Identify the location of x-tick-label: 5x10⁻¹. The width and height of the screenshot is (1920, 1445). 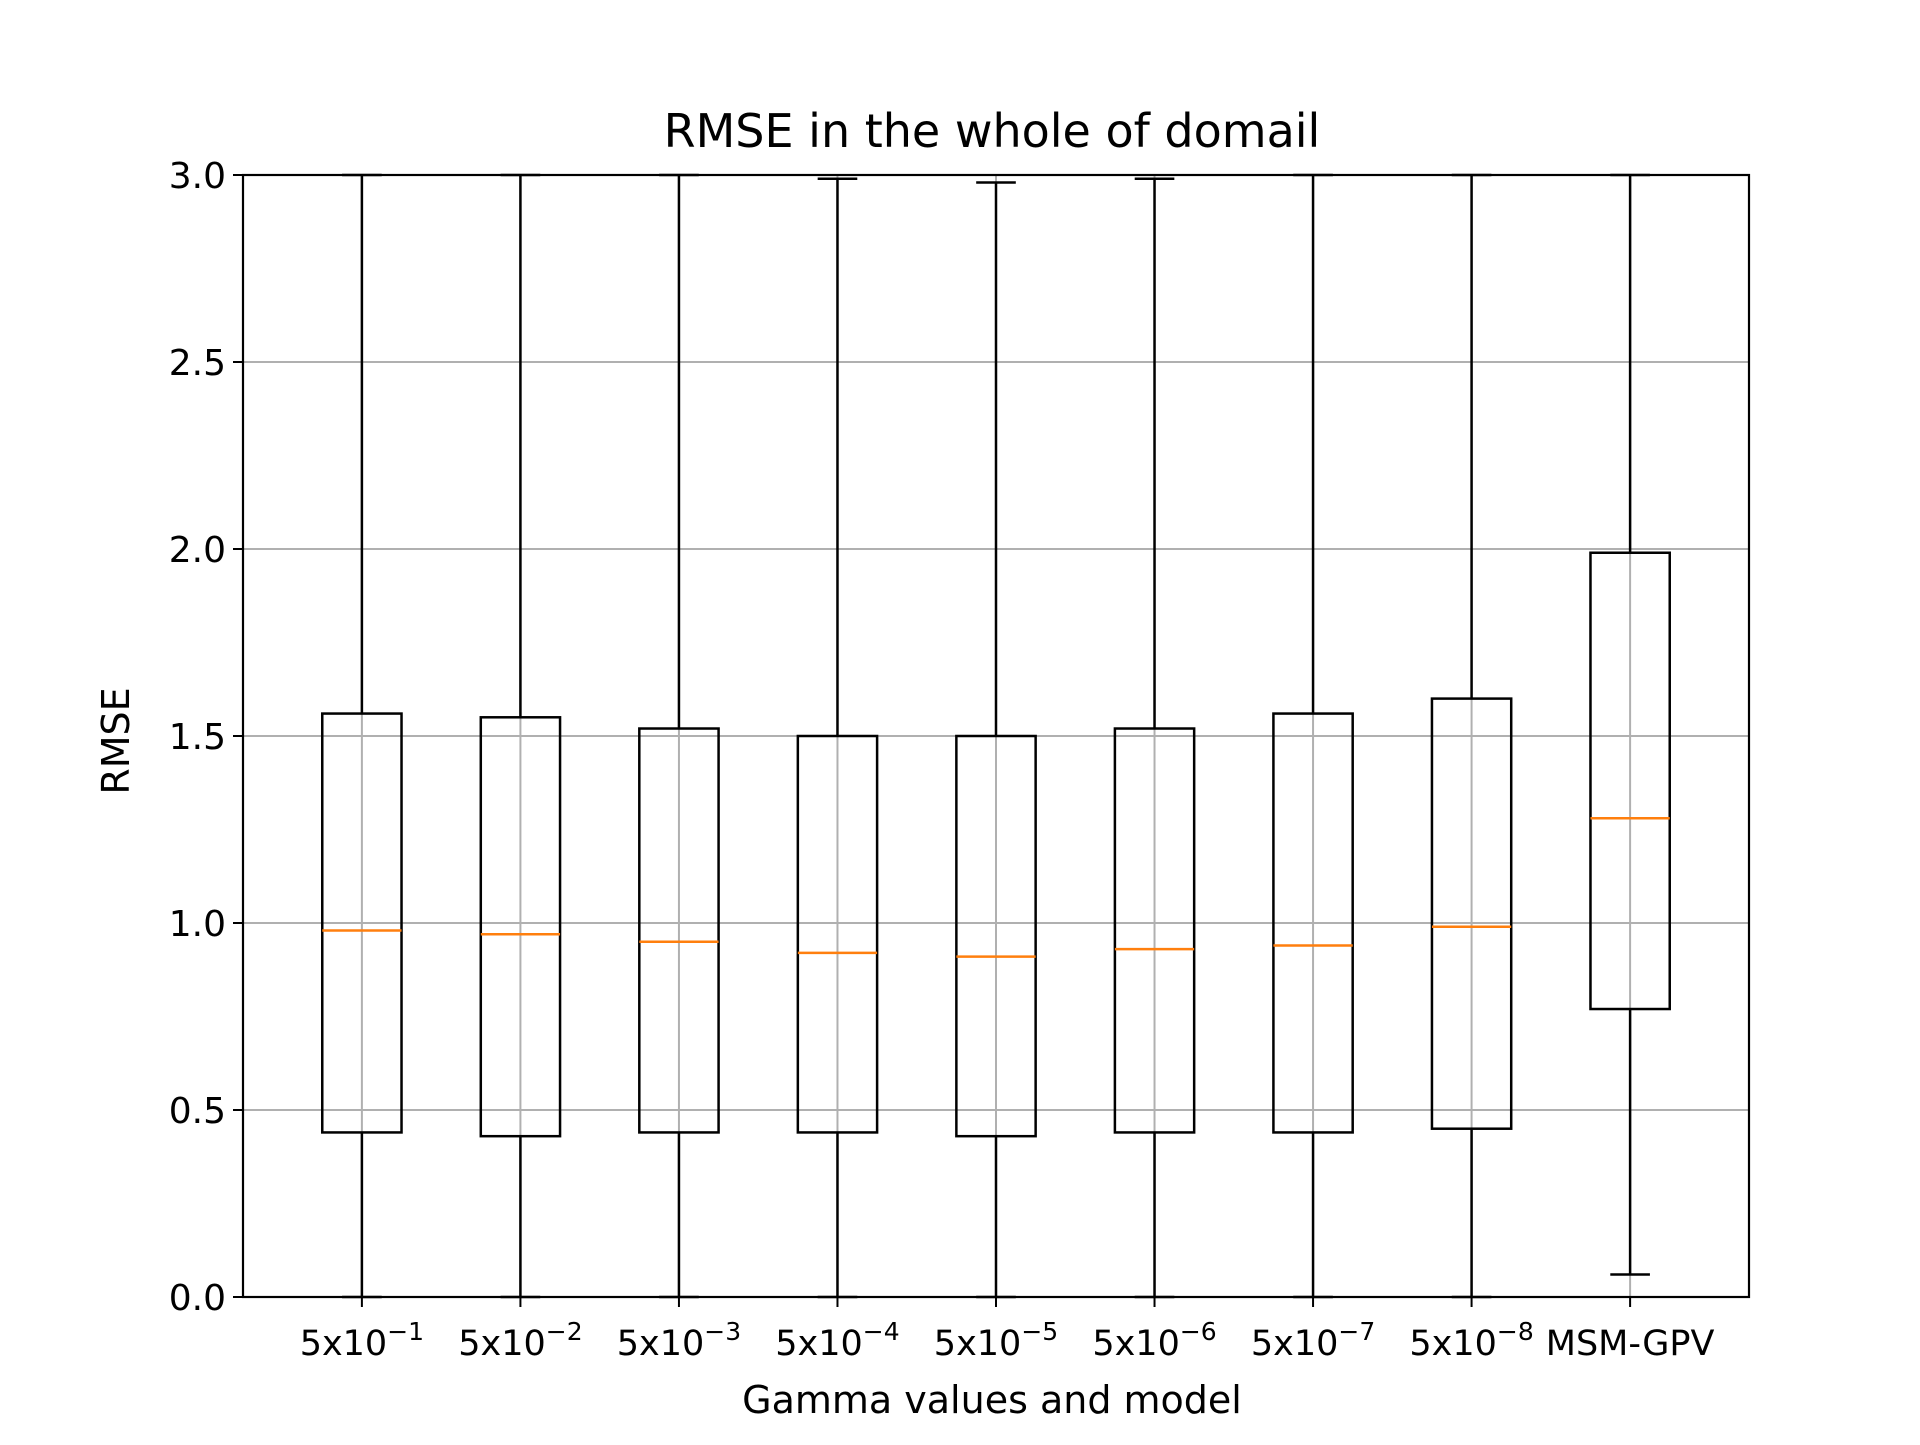
(362, 1340).